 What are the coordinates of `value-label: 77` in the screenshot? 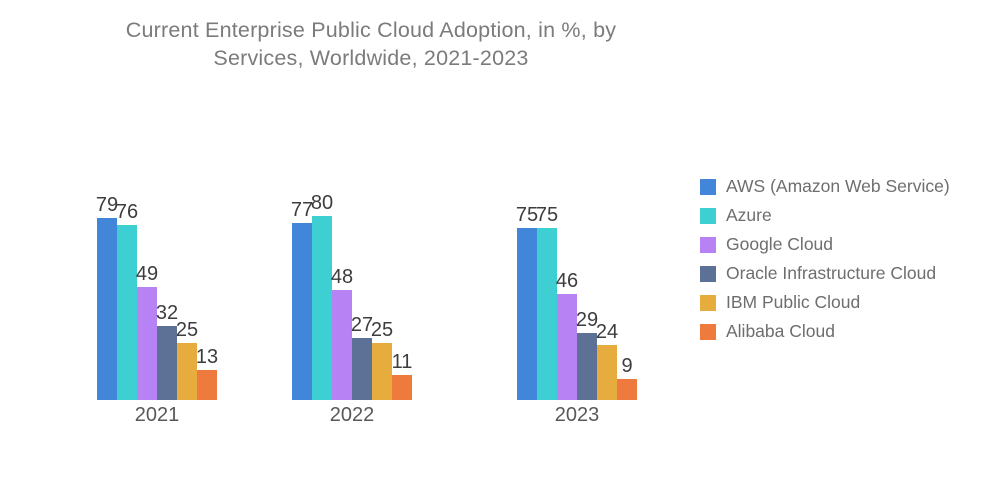 It's located at (302, 209).